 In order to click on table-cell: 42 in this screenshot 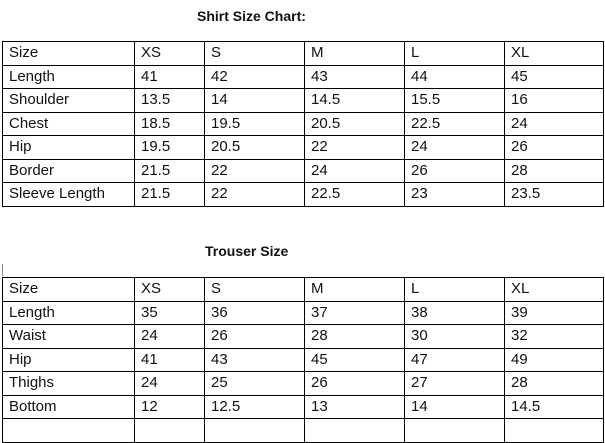, I will do `click(254, 76)`.